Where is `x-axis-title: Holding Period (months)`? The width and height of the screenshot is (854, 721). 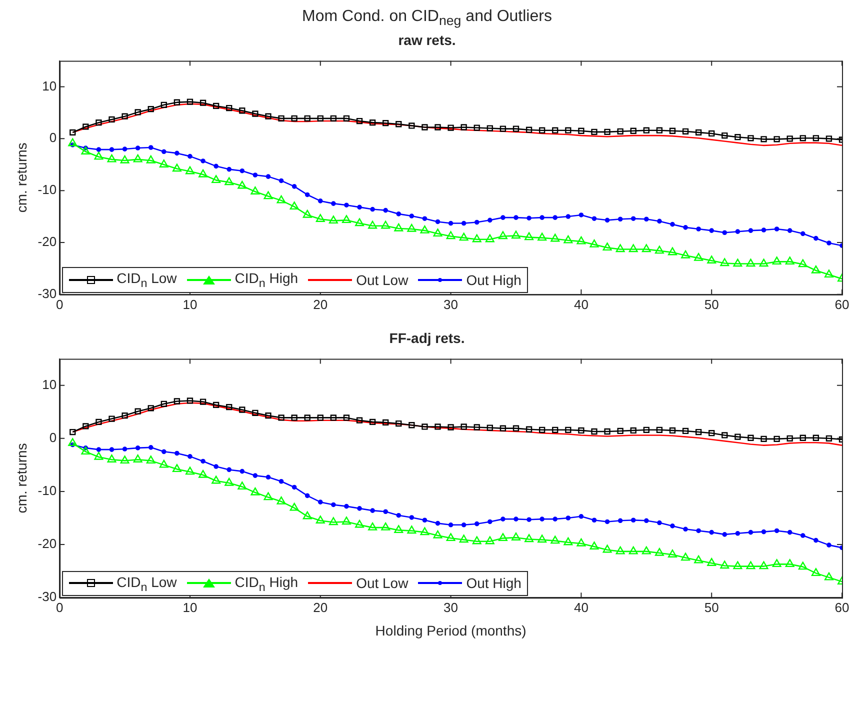 x-axis-title: Holding Period (months) is located at coordinates (450, 630).